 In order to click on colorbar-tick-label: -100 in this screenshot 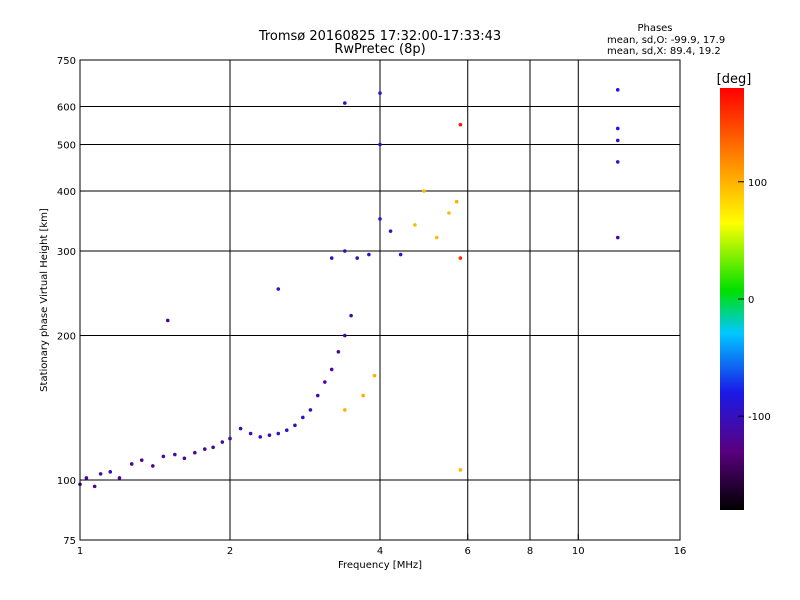, I will do `click(759, 417)`.